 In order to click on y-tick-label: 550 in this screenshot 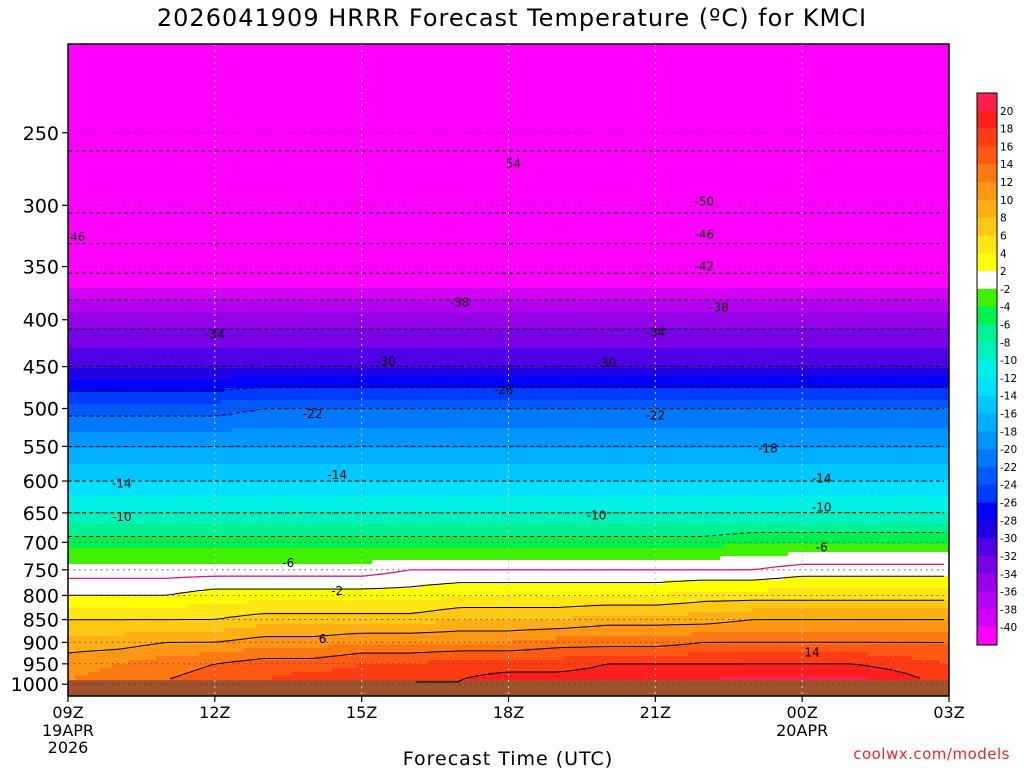, I will do `click(41, 447)`.